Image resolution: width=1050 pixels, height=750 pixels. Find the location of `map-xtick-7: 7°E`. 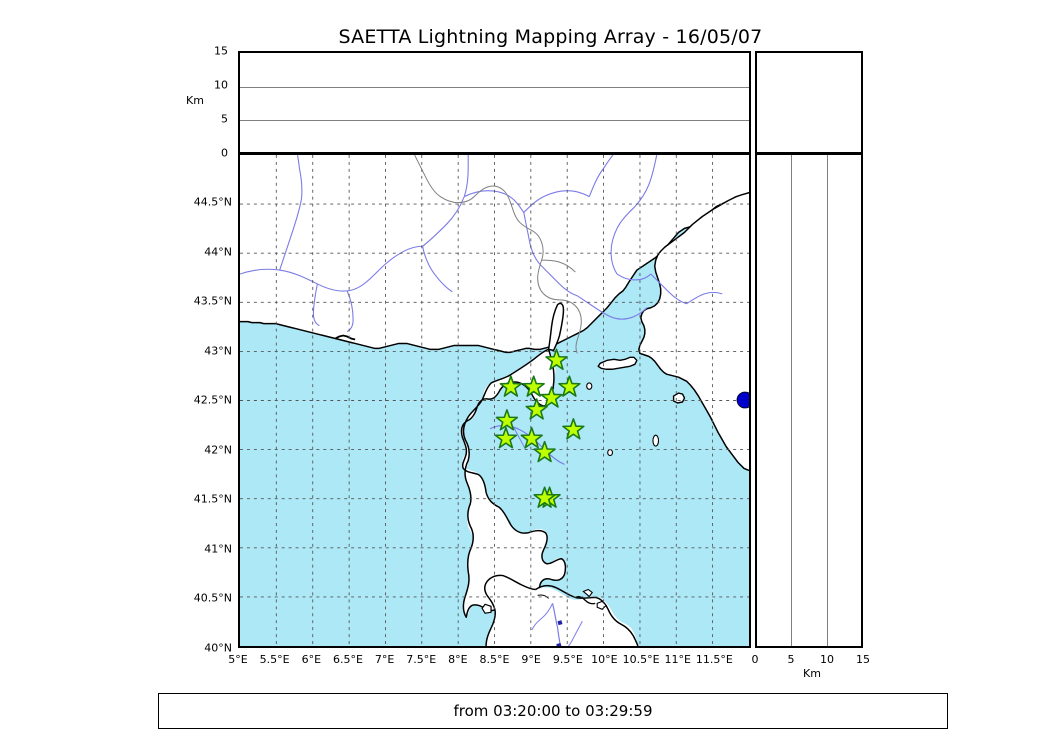

map-xtick-7: 7°E is located at coordinates (384, 659).